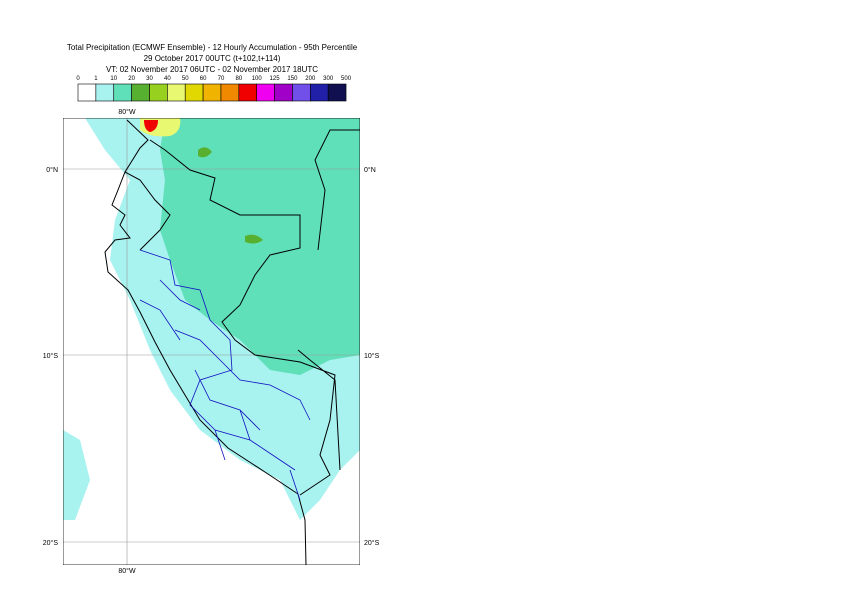  What do you see at coordinates (78, 79) in the screenshot?
I see `legend-label: 0` at bounding box center [78, 79].